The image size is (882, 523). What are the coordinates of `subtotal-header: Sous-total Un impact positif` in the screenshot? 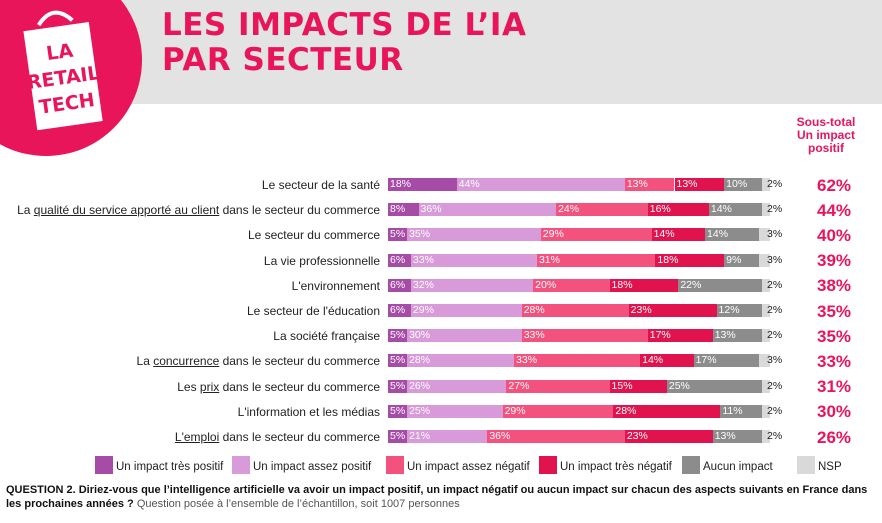 It's located at (826, 135).